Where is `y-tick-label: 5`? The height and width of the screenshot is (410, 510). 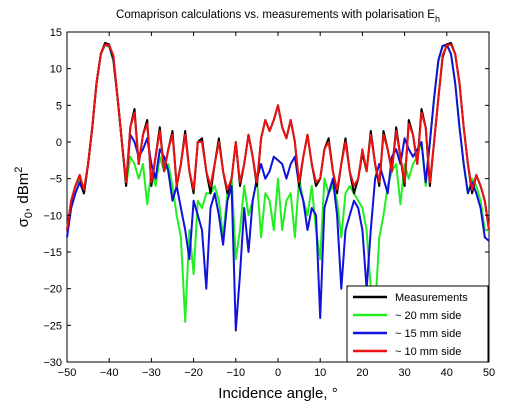 y-tick-label: 5 is located at coordinates (59, 106).